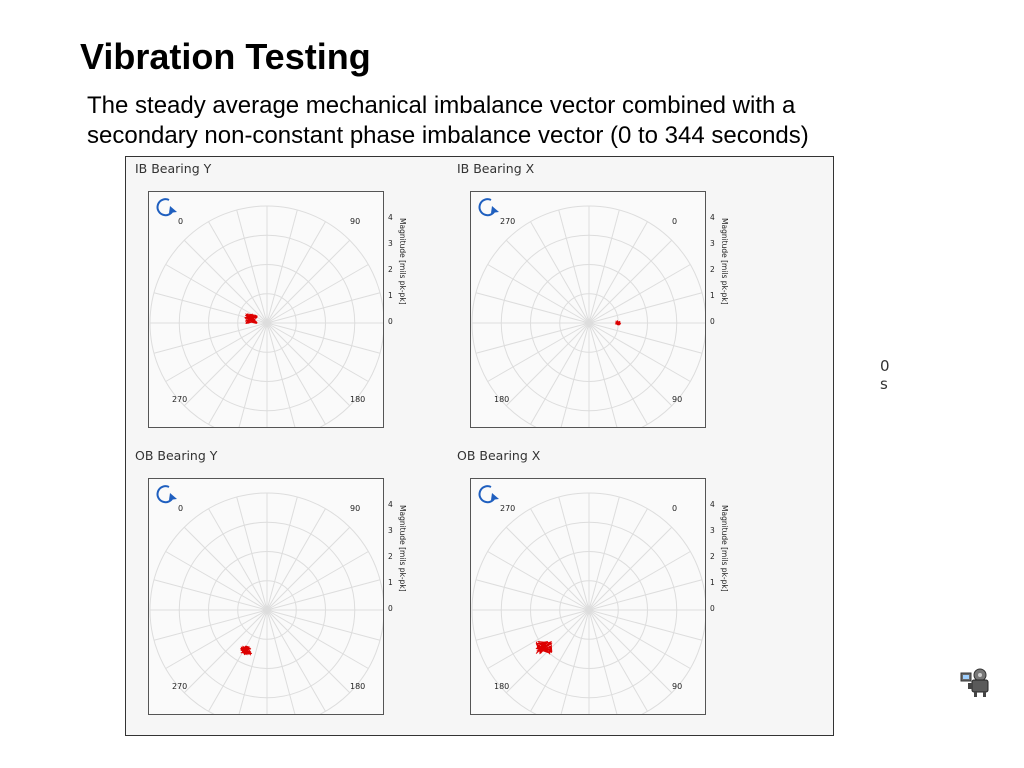 This screenshot has height=768, width=1024. What do you see at coordinates (176, 455) in the screenshot?
I see `panel-title: OB Bearing Y` at bounding box center [176, 455].